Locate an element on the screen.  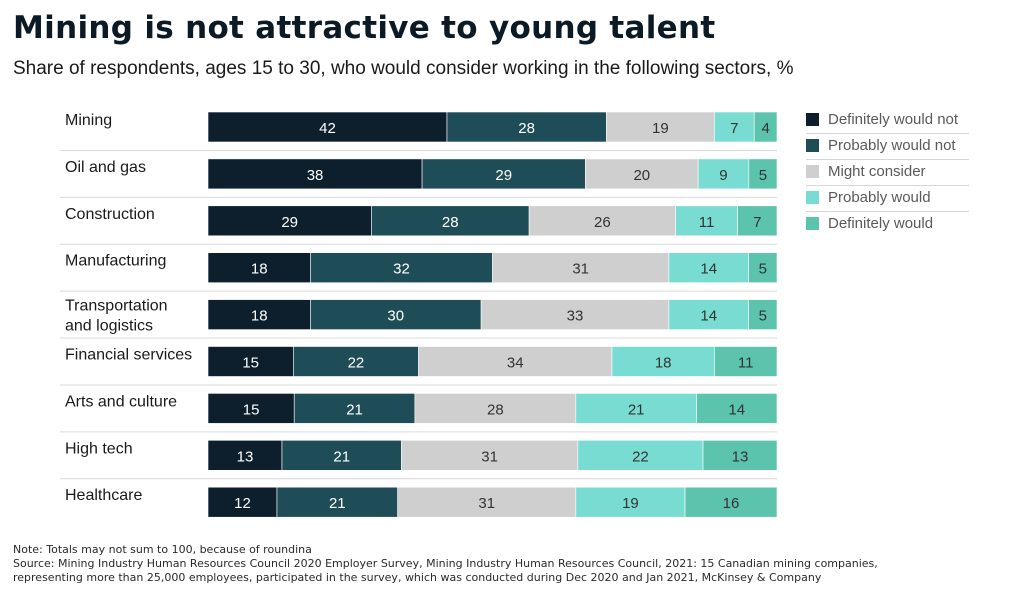
category-label: High tech is located at coordinates (99, 448).